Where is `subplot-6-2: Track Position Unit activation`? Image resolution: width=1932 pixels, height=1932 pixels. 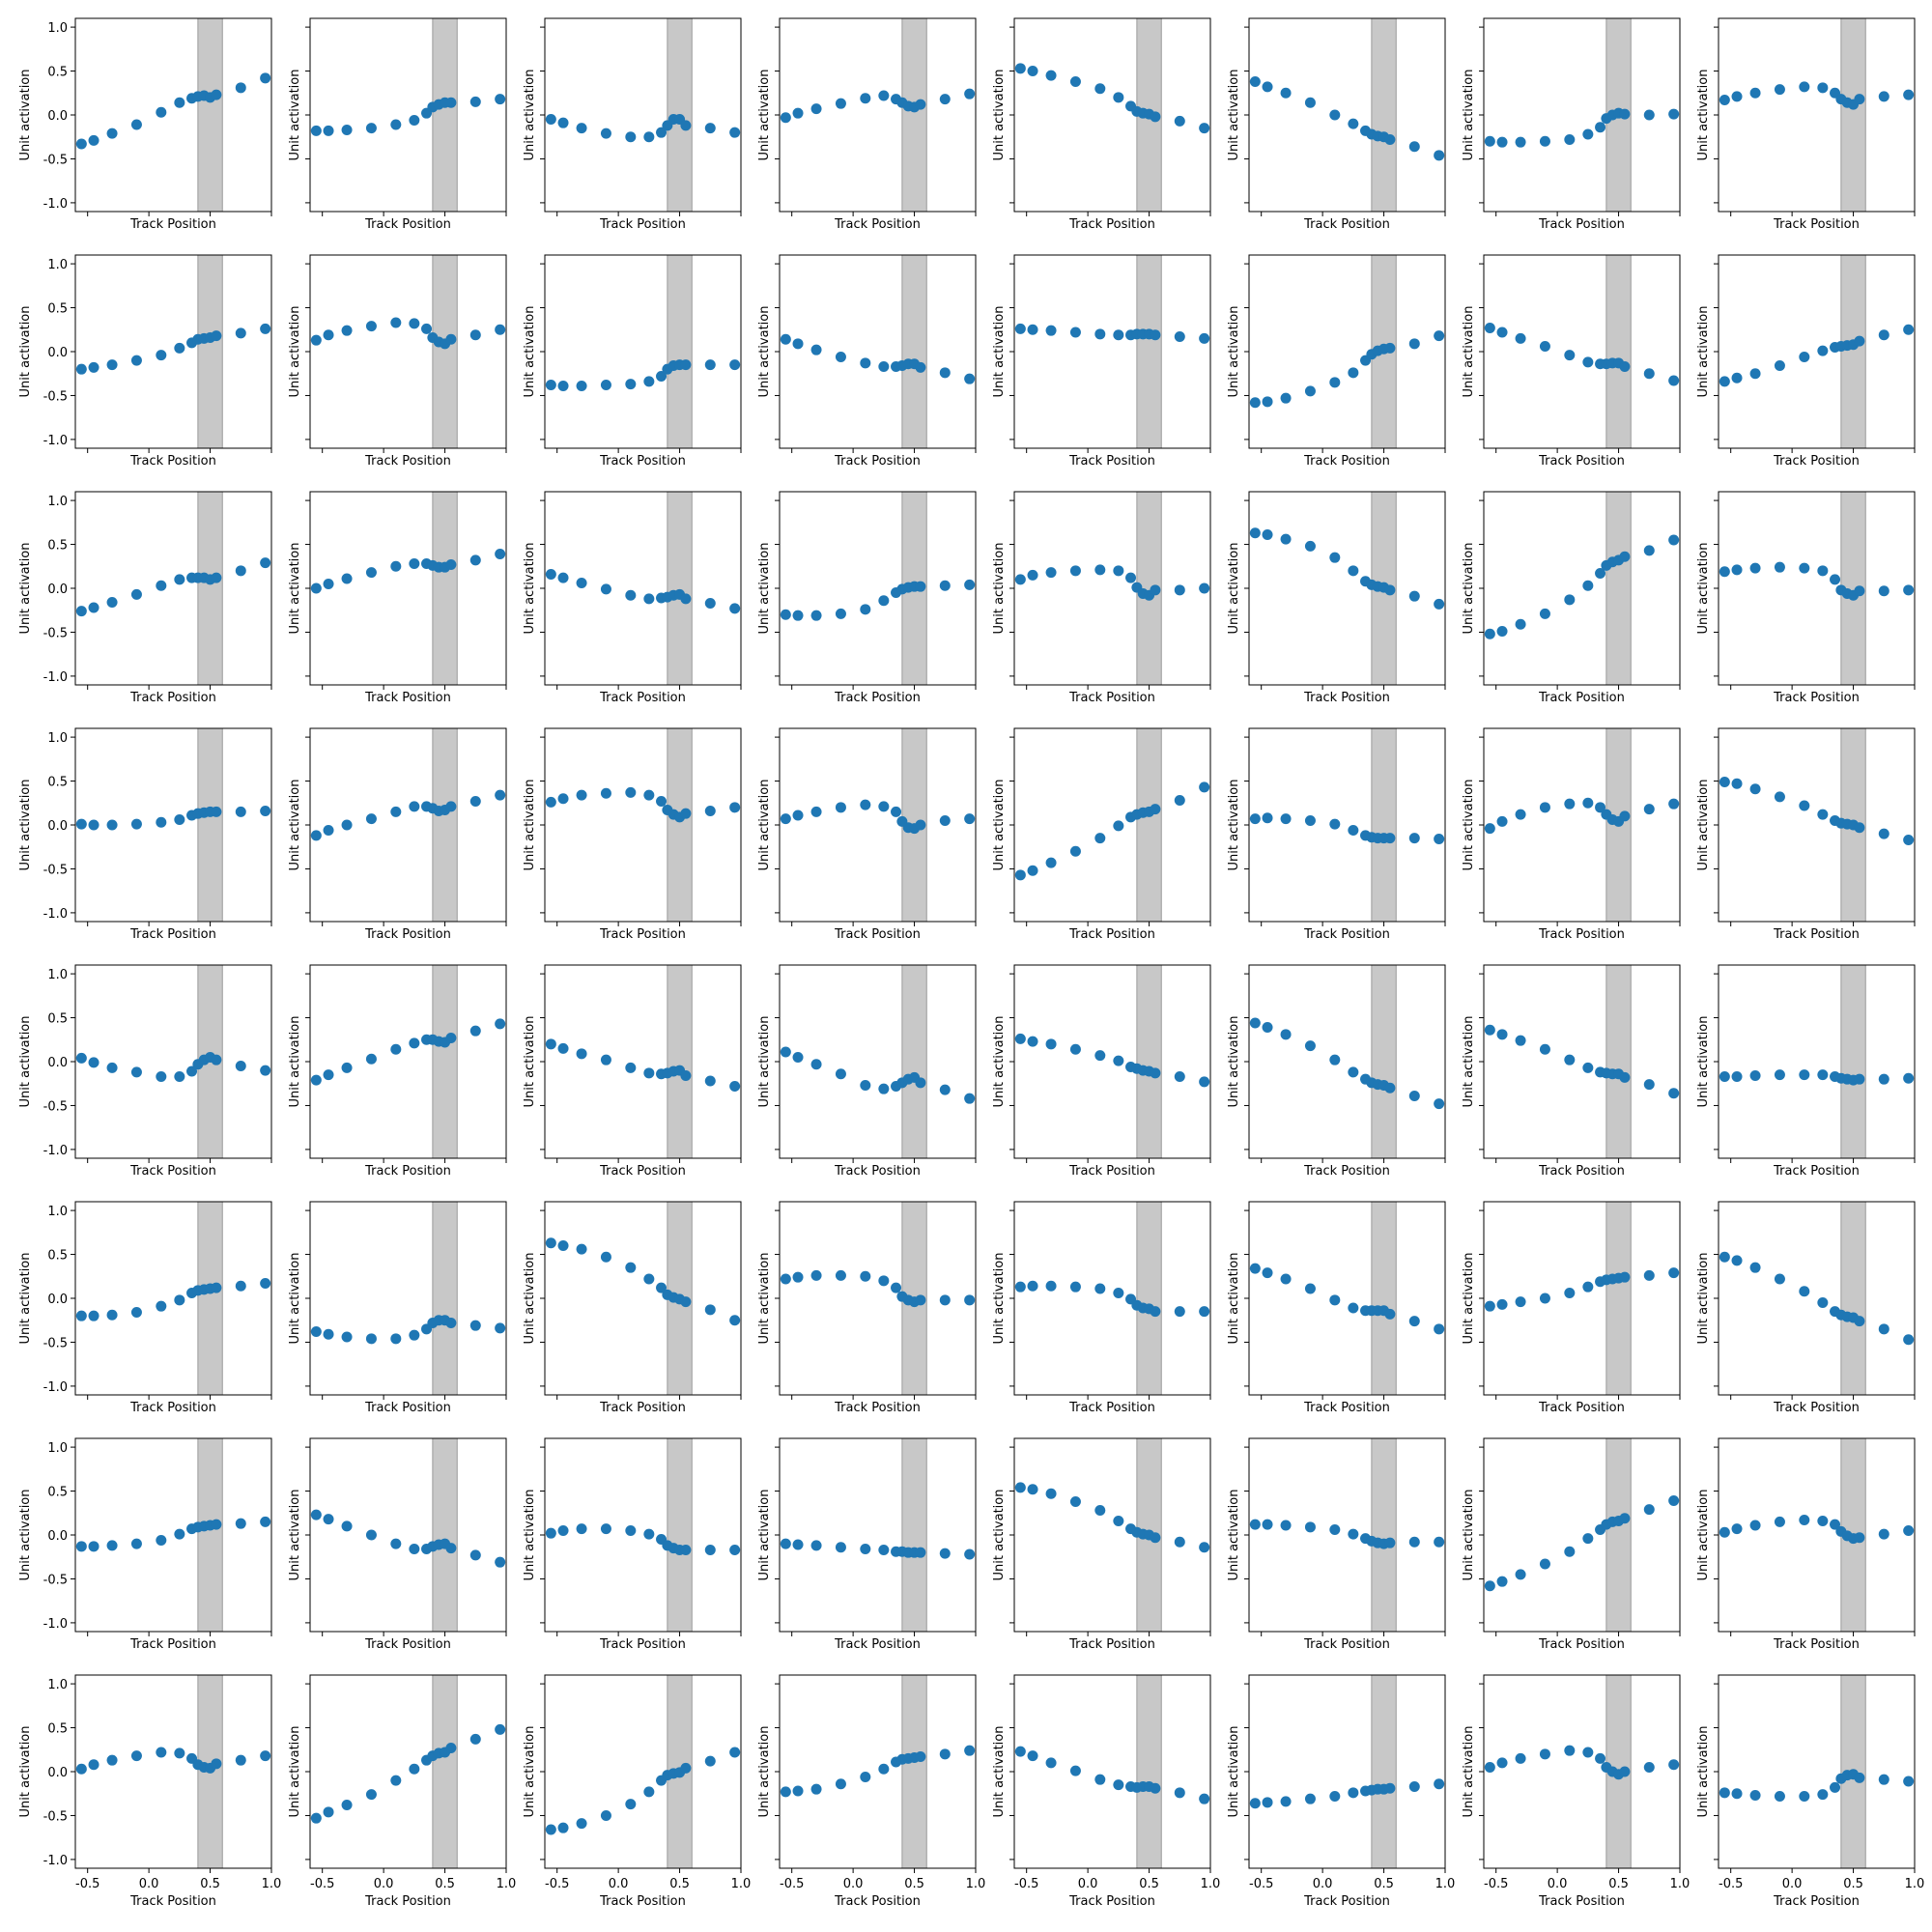
subplot-6-2: Track Position Unit activation is located at coordinates (397, 1308).